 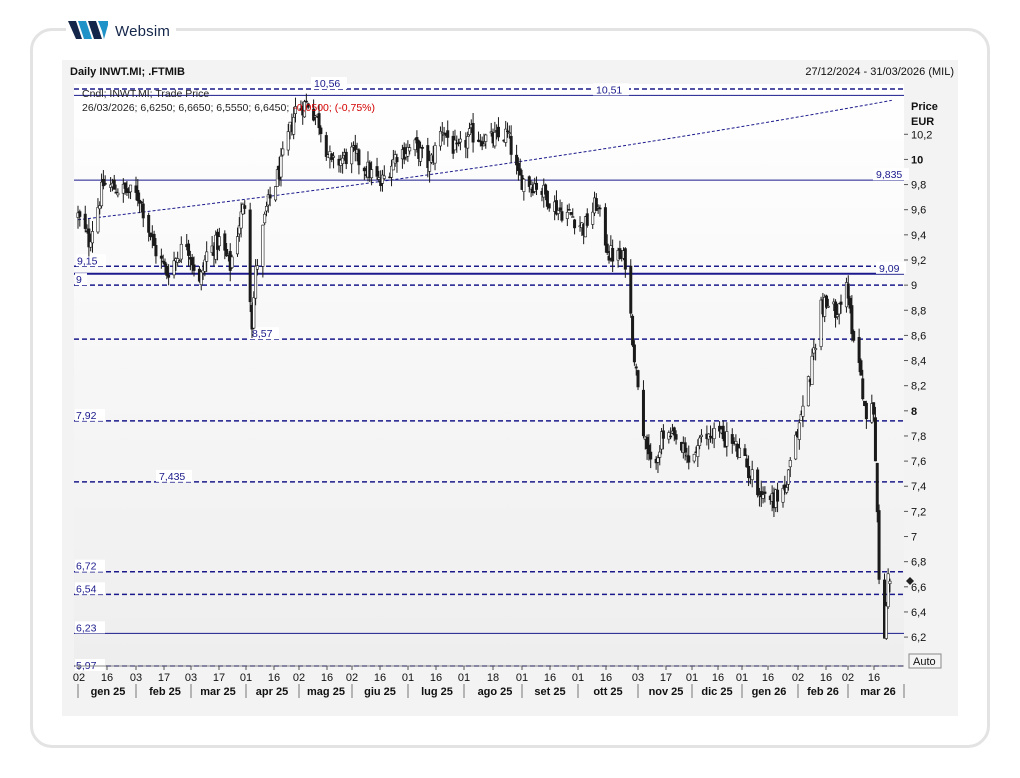 What do you see at coordinates (666, 692) in the screenshot?
I see `x-month-label: nov 25` at bounding box center [666, 692].